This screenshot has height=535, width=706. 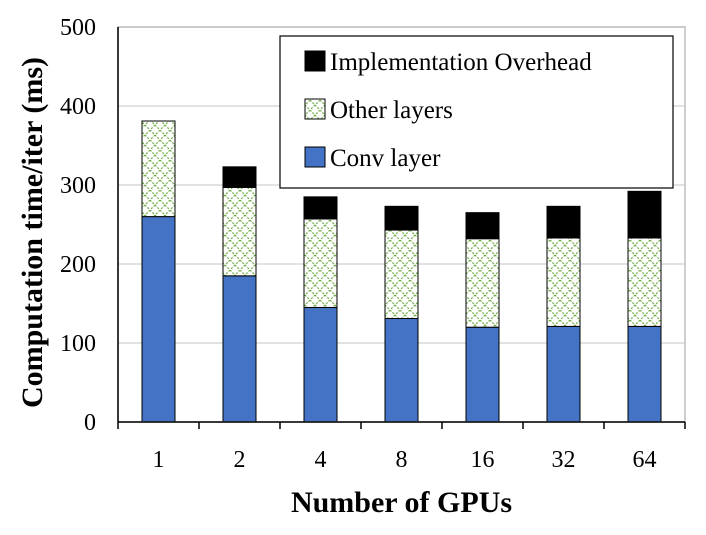 I want to click on x-tick-label: 8, so click(x=402, y=460).